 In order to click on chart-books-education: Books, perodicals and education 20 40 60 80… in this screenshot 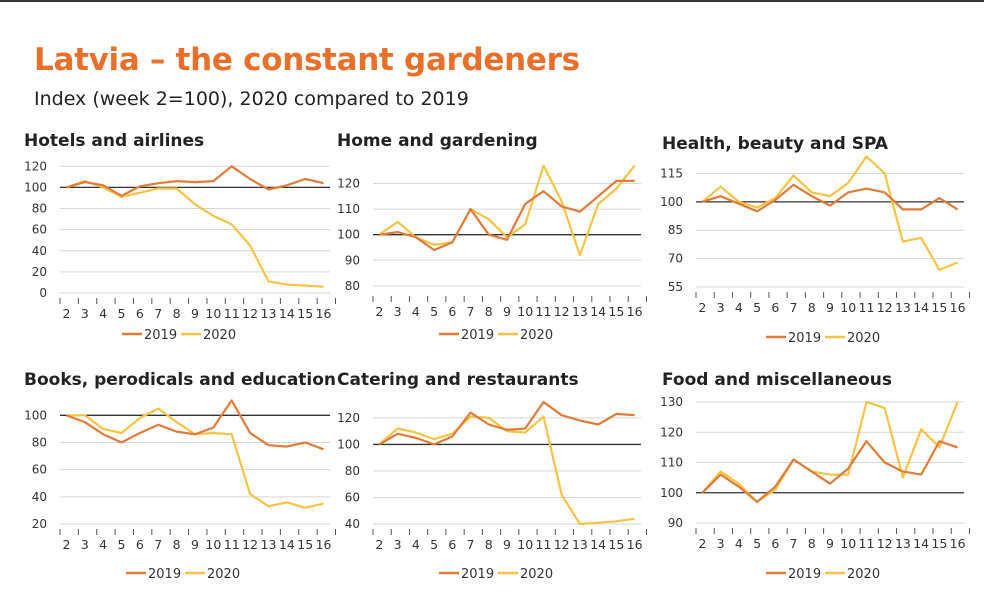, I will do `click(180, 483)`.